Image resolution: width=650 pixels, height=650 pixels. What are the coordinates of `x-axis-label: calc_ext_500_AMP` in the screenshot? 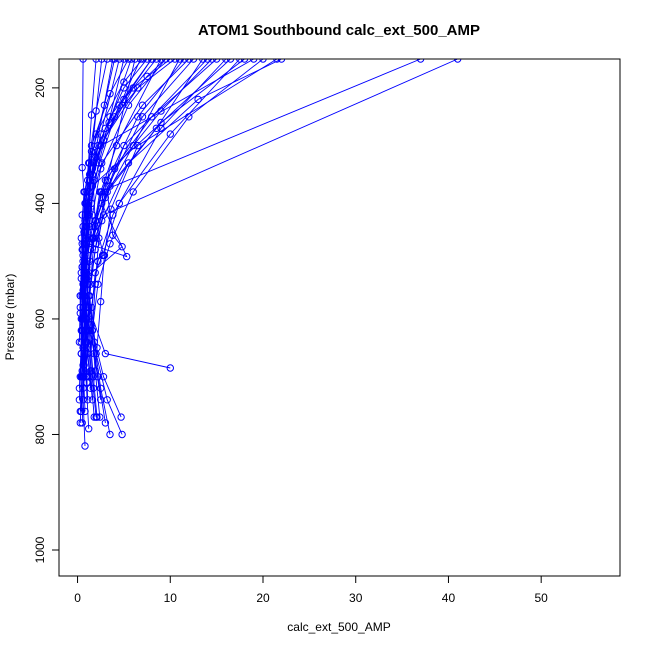 It's located at (338, 627).